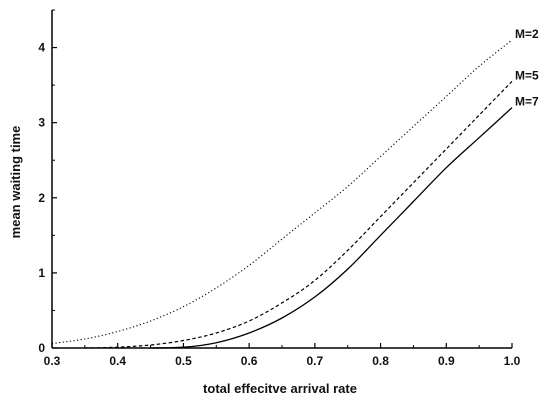  Describe the element at coordinates (280, 388) in the screenshot. I see `x-axis-title: total effecitve arrival rate` at that location.